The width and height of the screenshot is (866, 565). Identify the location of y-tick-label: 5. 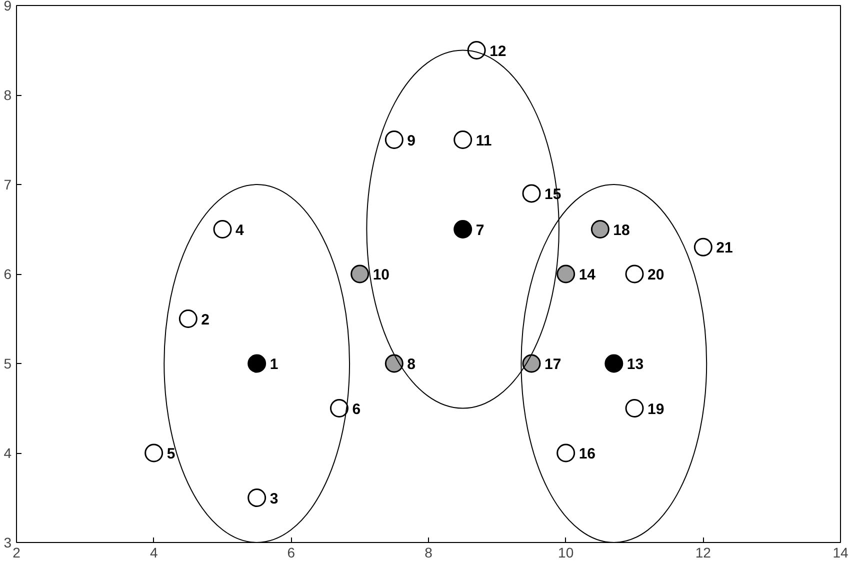
(8, 364).